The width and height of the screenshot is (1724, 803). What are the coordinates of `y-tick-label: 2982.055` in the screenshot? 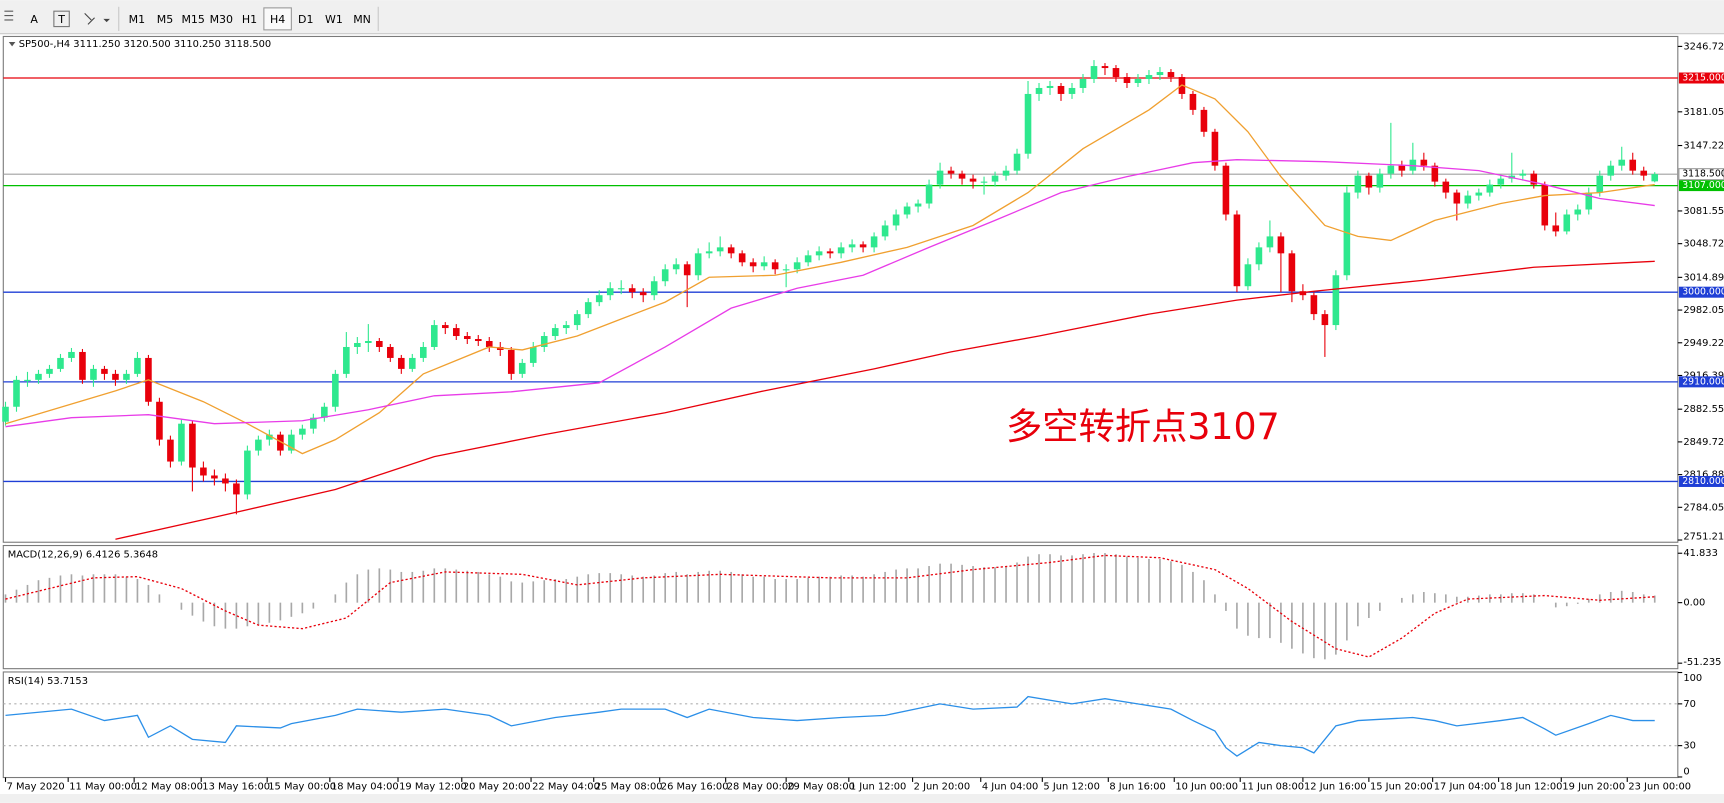 It's located at (1703, 310).